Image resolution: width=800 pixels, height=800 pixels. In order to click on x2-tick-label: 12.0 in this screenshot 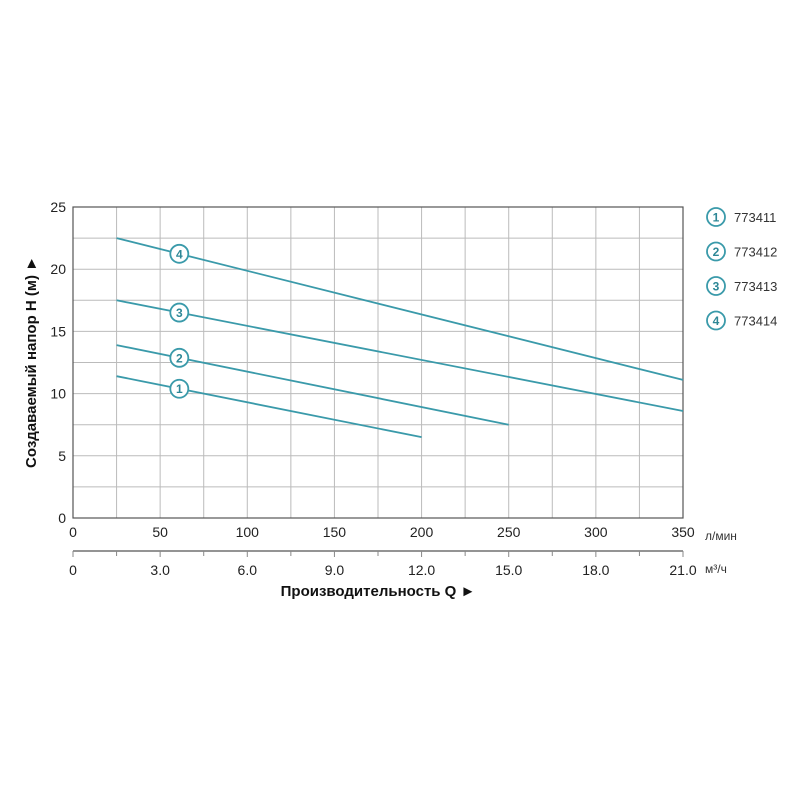, I will do `click(421, 570)`.